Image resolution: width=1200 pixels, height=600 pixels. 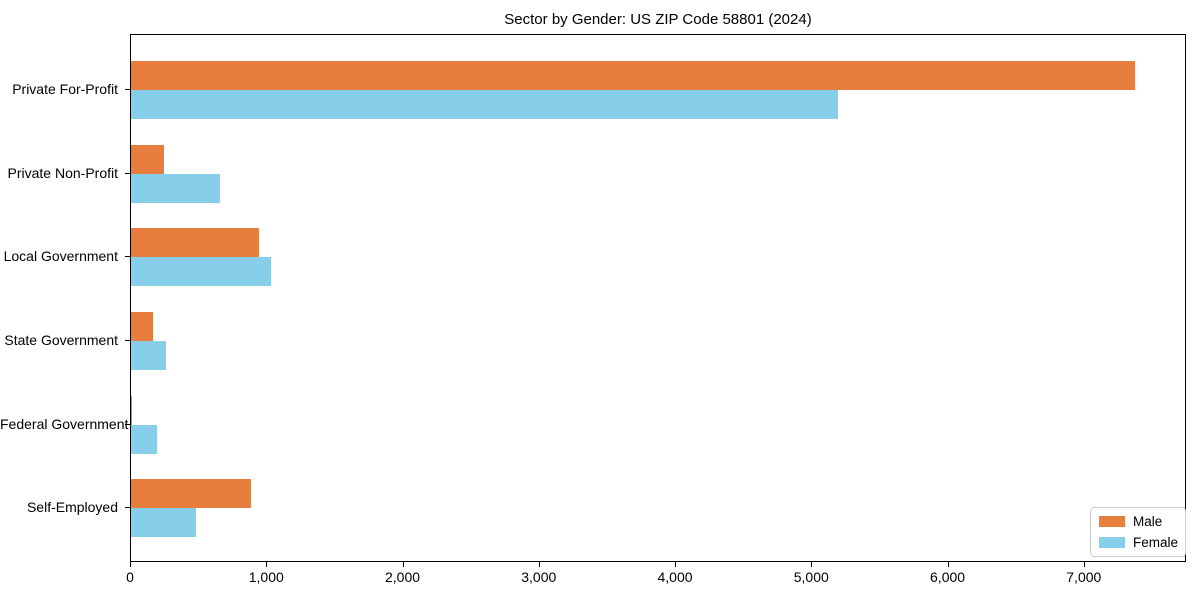 I want to click on bar-female-self-employed, so click(x=164, y=523).